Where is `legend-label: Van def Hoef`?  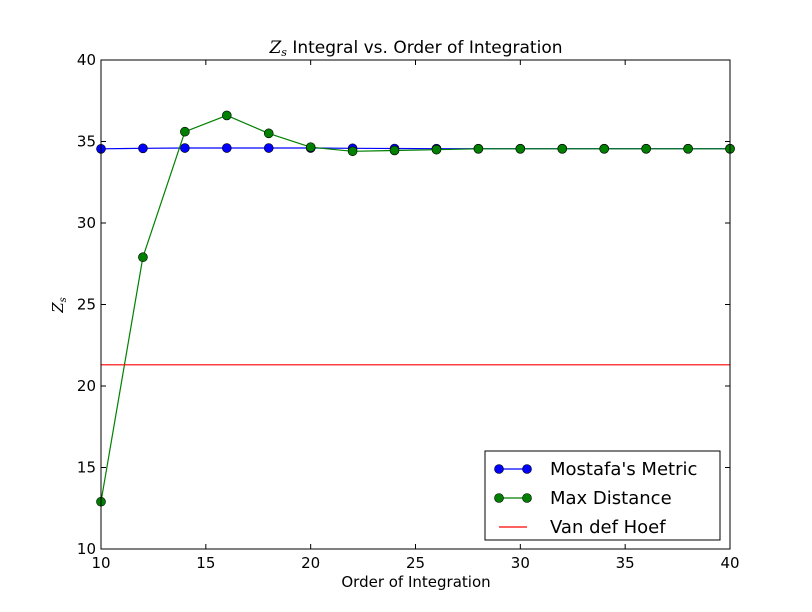
legend-label: Van def Hoef is located at coordinates (608, 527).